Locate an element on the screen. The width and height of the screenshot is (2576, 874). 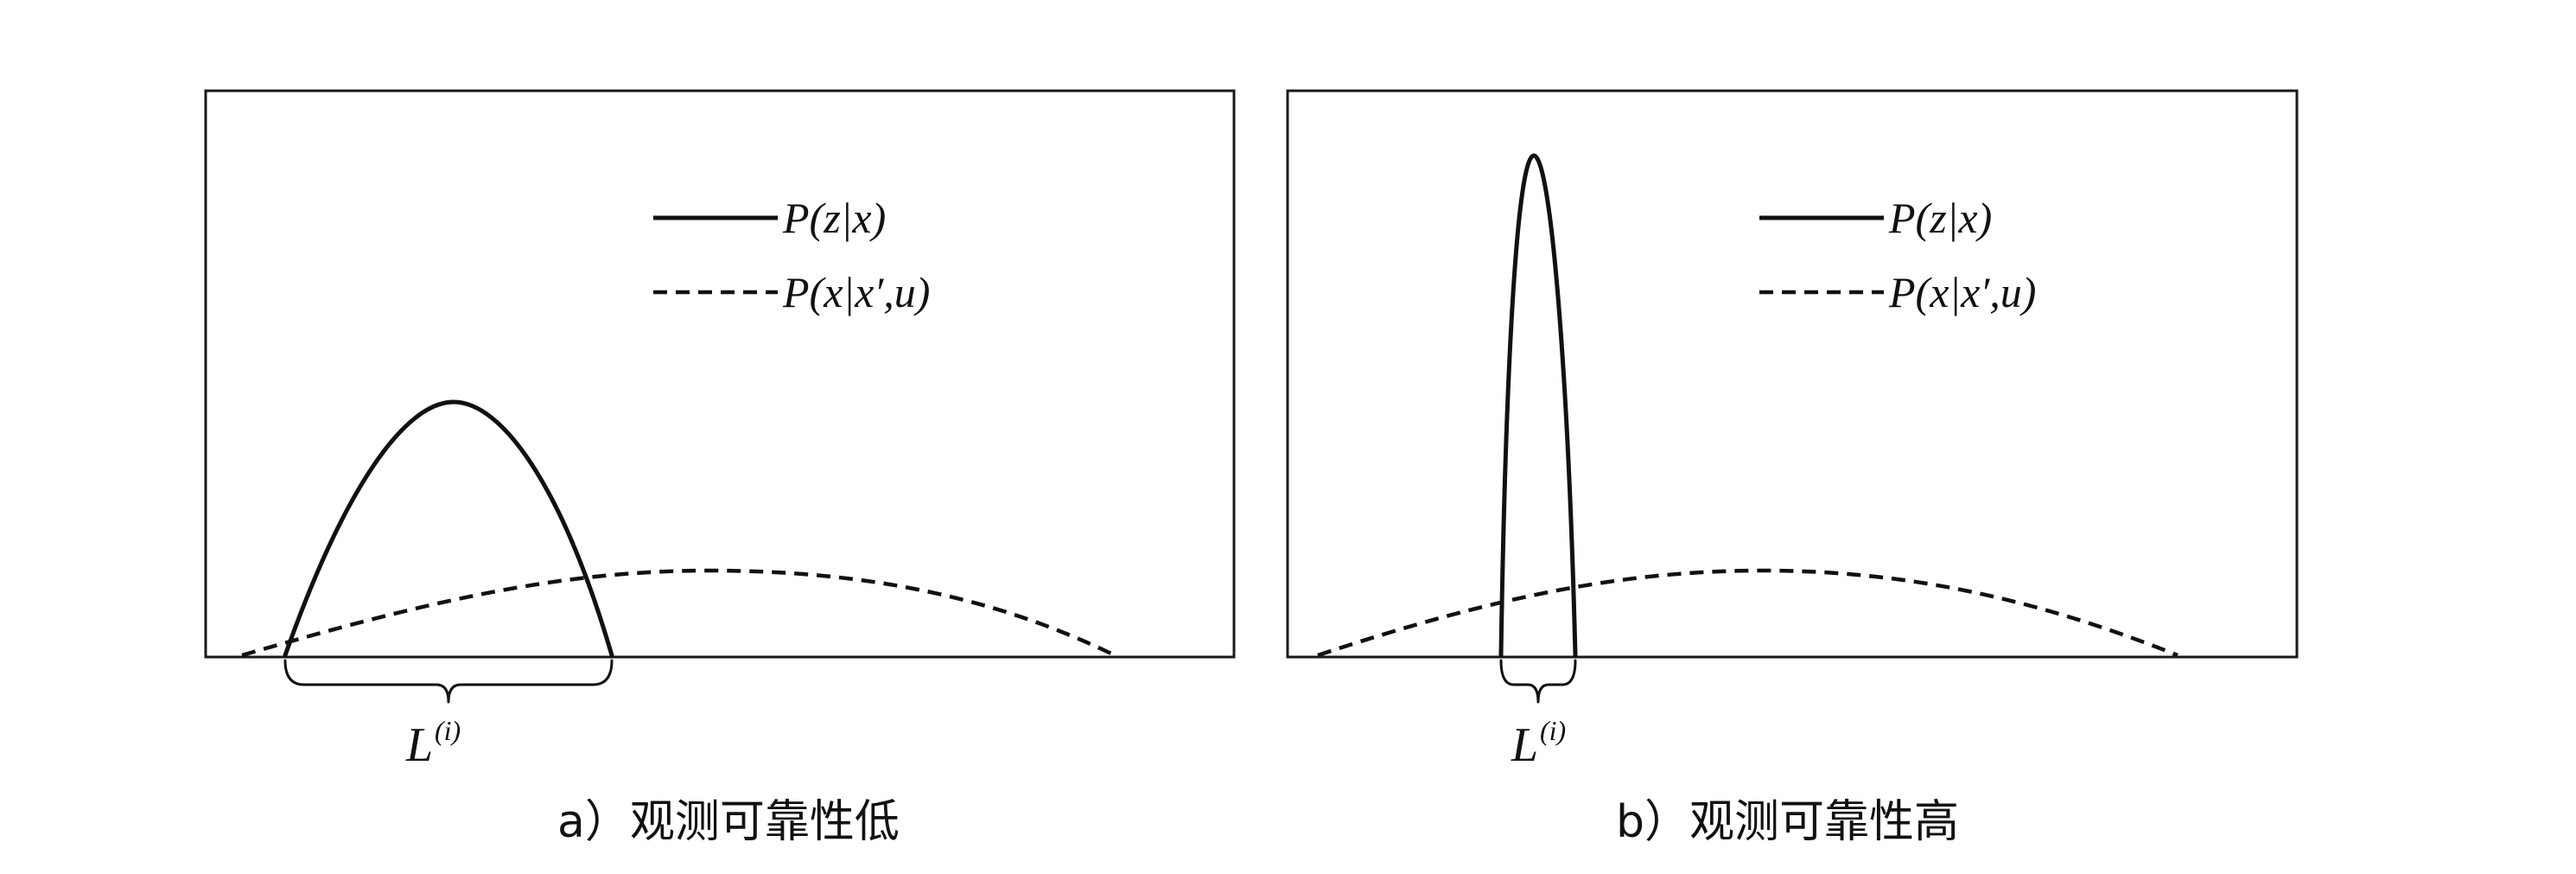
panel-b-solid-curve is located at coordinates (1538, 405).